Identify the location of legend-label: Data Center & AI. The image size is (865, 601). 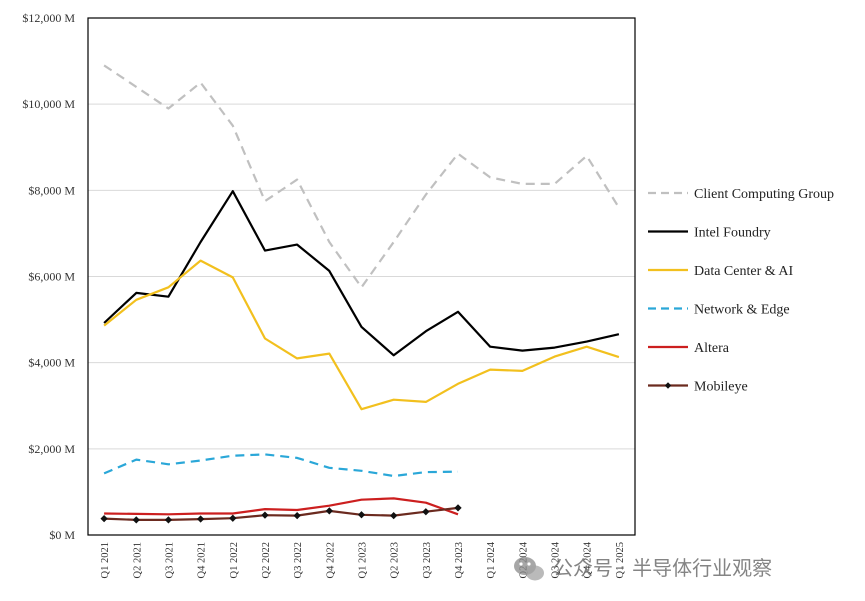
(743, 271).